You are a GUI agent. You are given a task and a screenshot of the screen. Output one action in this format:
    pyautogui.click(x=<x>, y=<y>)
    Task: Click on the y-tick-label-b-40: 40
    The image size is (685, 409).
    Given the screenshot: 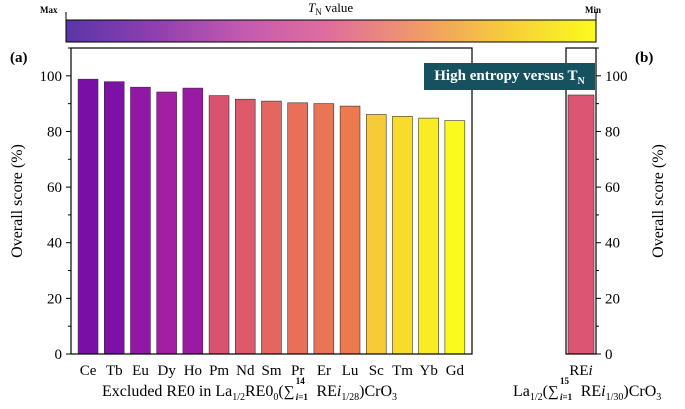 What is the action you would take?
    pyautogui.click(x=612, y=244)
    